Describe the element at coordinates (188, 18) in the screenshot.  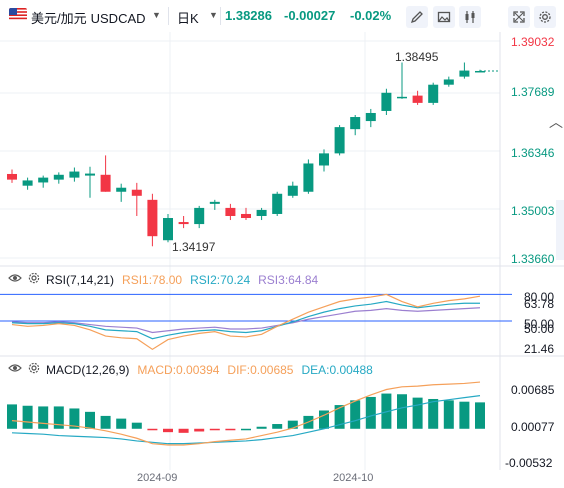
I see `timeframe-selector: 日K` at that location.